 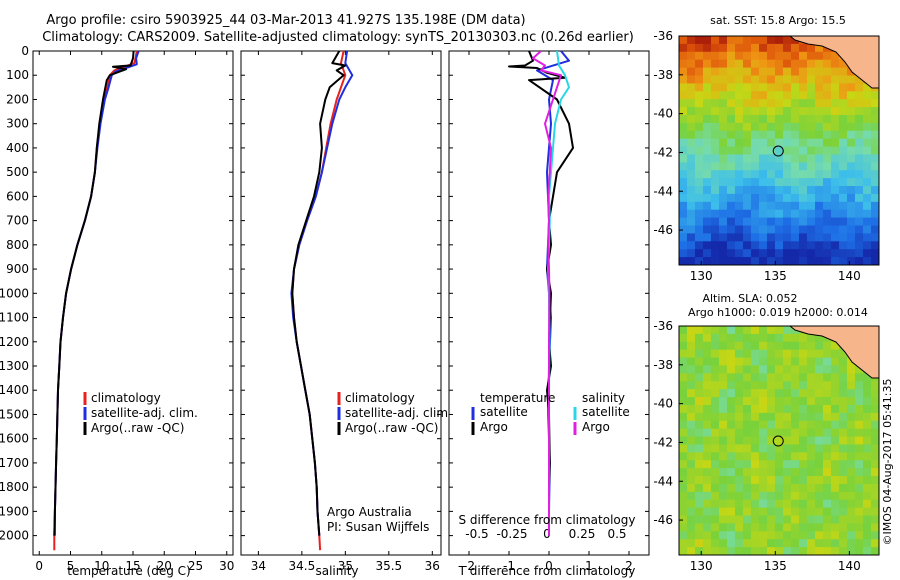 What do you see at coordinates (775, 276) in the screenshot?
I see `map-x-tick-label: 135` at bounding box center [775, 276].